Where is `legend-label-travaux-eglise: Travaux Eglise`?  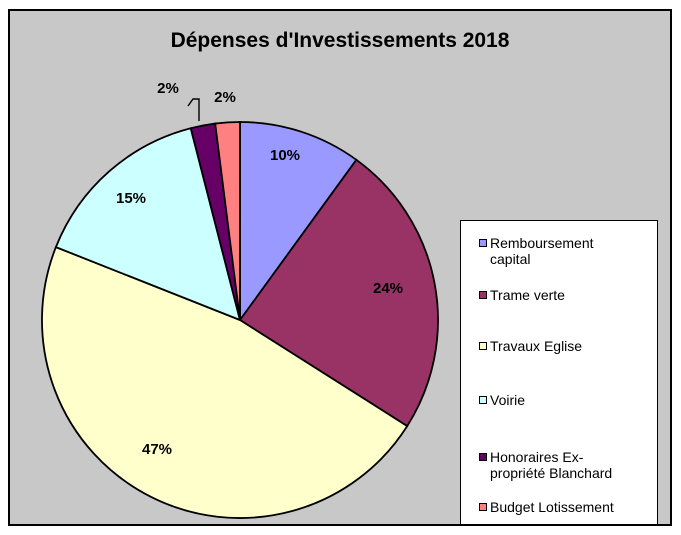
legend-label-travaux-eglise: Travaux Eglise is located at coordinates (536, 346).